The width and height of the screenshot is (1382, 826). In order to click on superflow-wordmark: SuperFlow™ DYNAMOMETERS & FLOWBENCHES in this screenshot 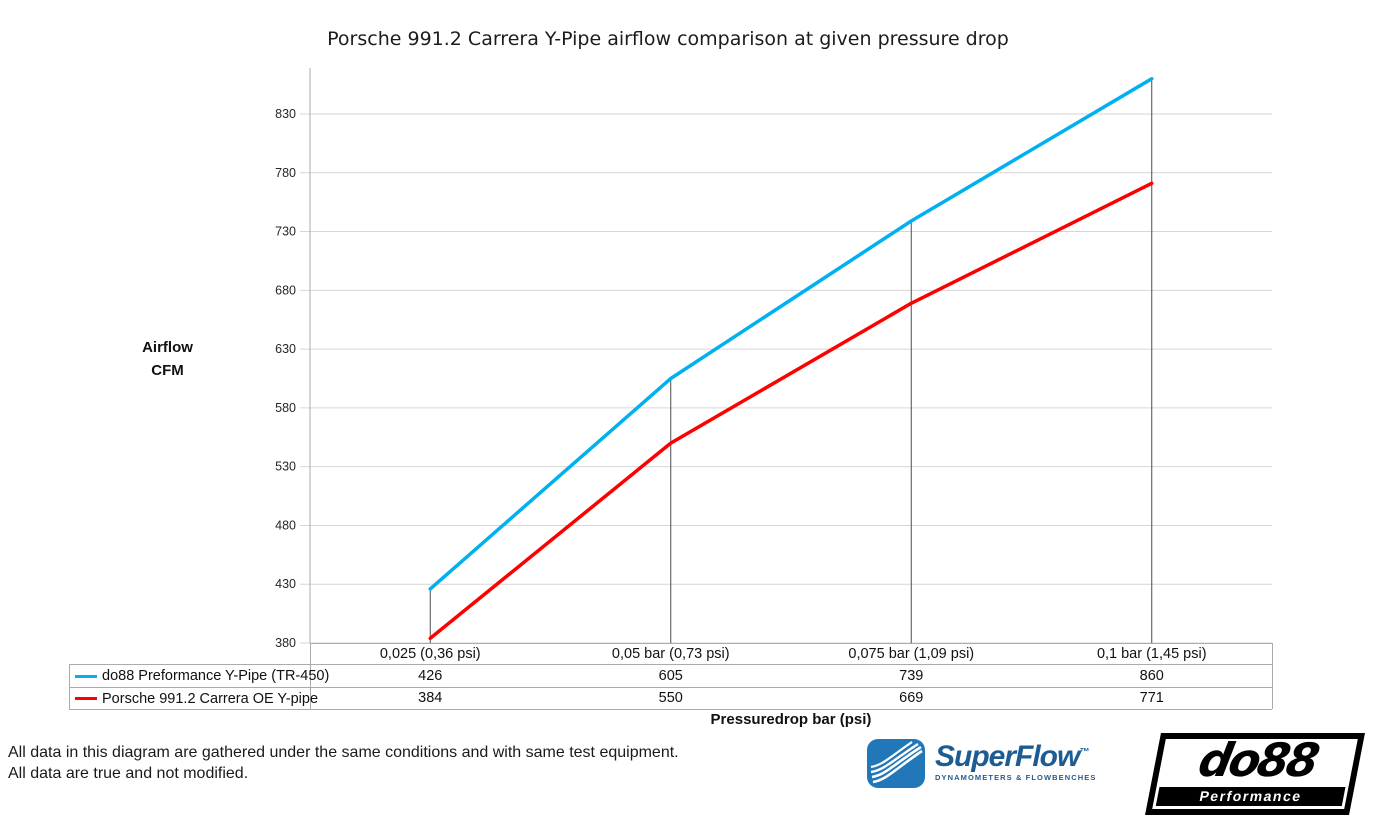, I will do `click(1016, 760)`.